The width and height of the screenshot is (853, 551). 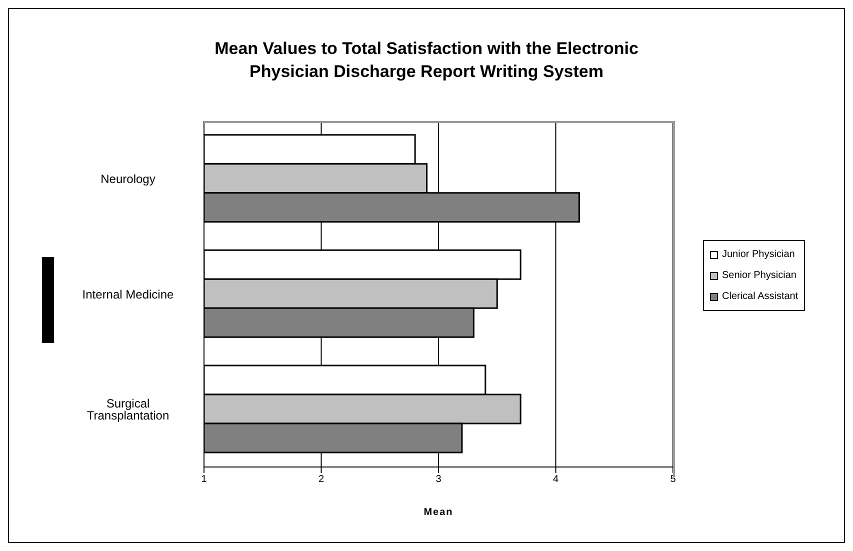 What do you see at coordinates (204, 480) in the screenshot?
I see `x-tick-label: 1` at bounding box center [204, 480].